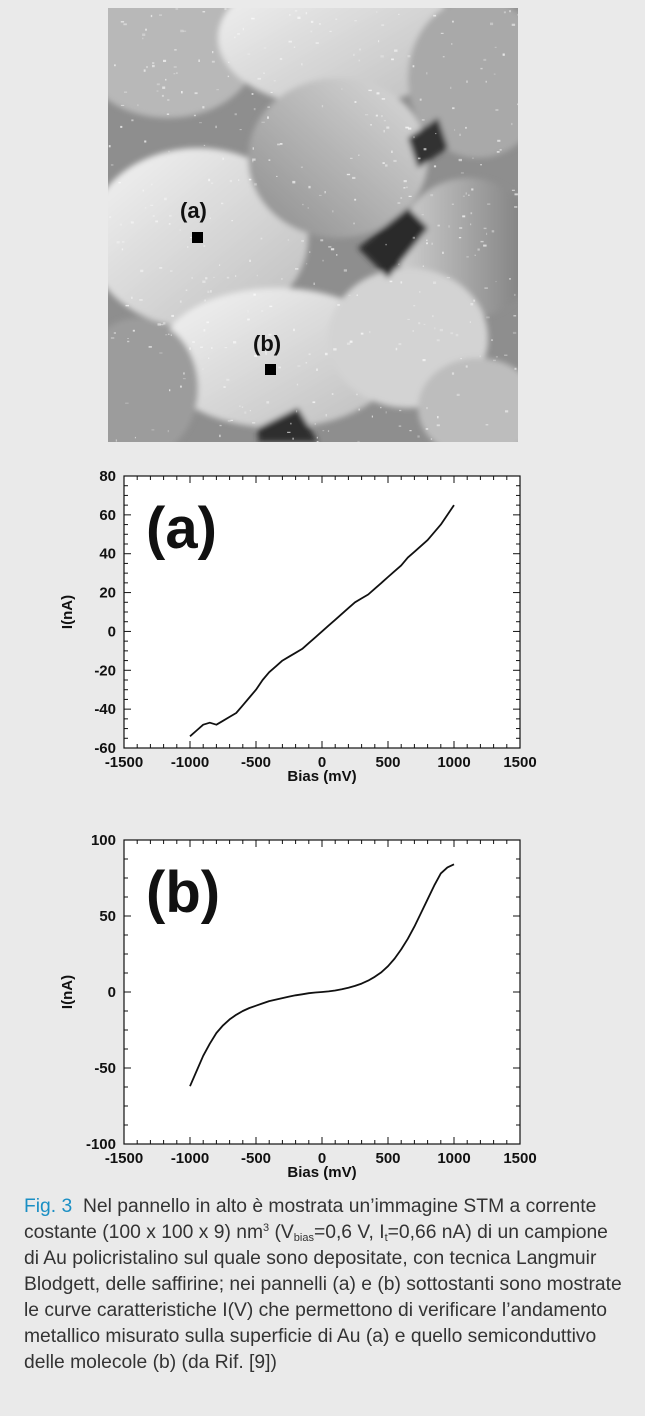 The image size is (645, 1416). I want to click on marker-b, so click(270, 369).